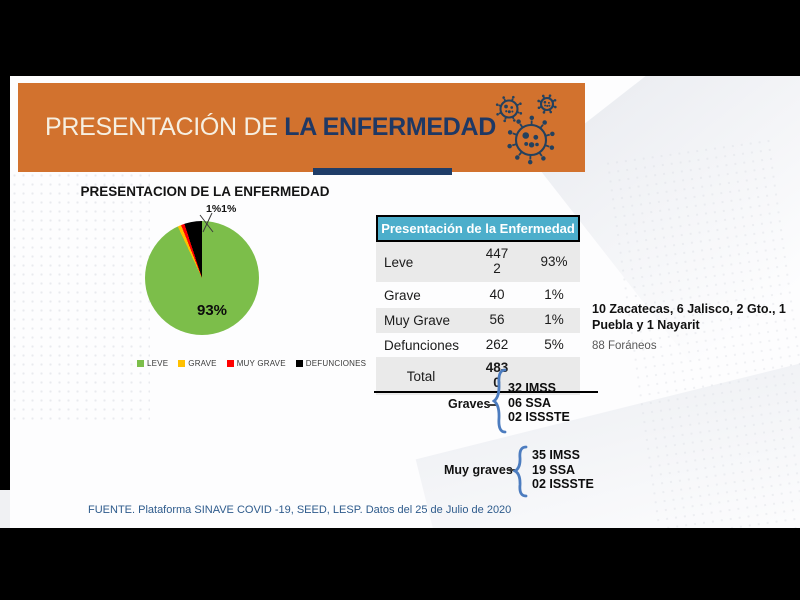 The height and width of the screenshot is (600, 800). What do you see at coordinates (539, 402) in the screenshot?
I see `graves-items: 32 IMSS 06 SSA 02 ISSSTE` at bounding box center [539, 402].